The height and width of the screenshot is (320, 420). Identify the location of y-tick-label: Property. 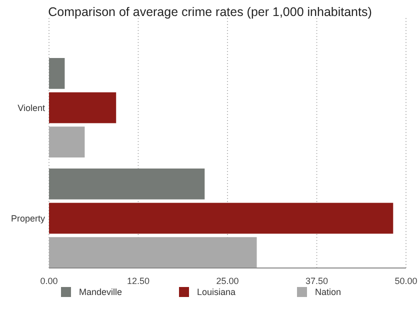
(28, 218).